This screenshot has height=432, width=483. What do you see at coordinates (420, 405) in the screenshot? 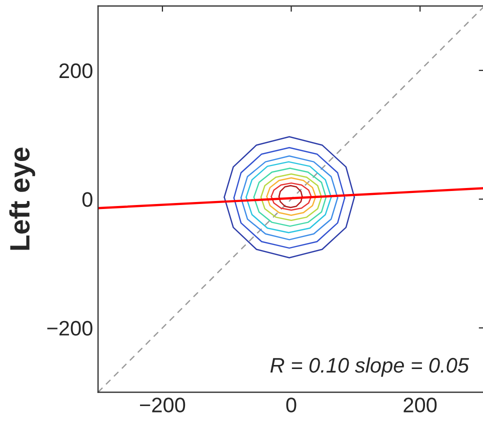
I see `x-tick-label: 200` at bounding box center [420, 405].